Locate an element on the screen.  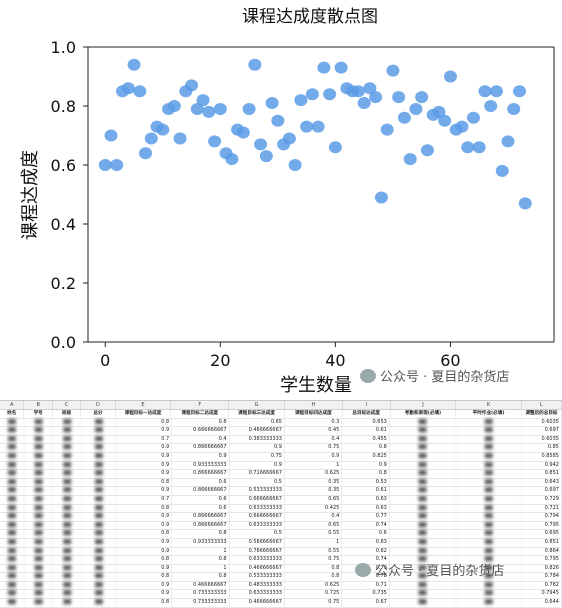
column-letter: C is located at coordinates (67, 405).